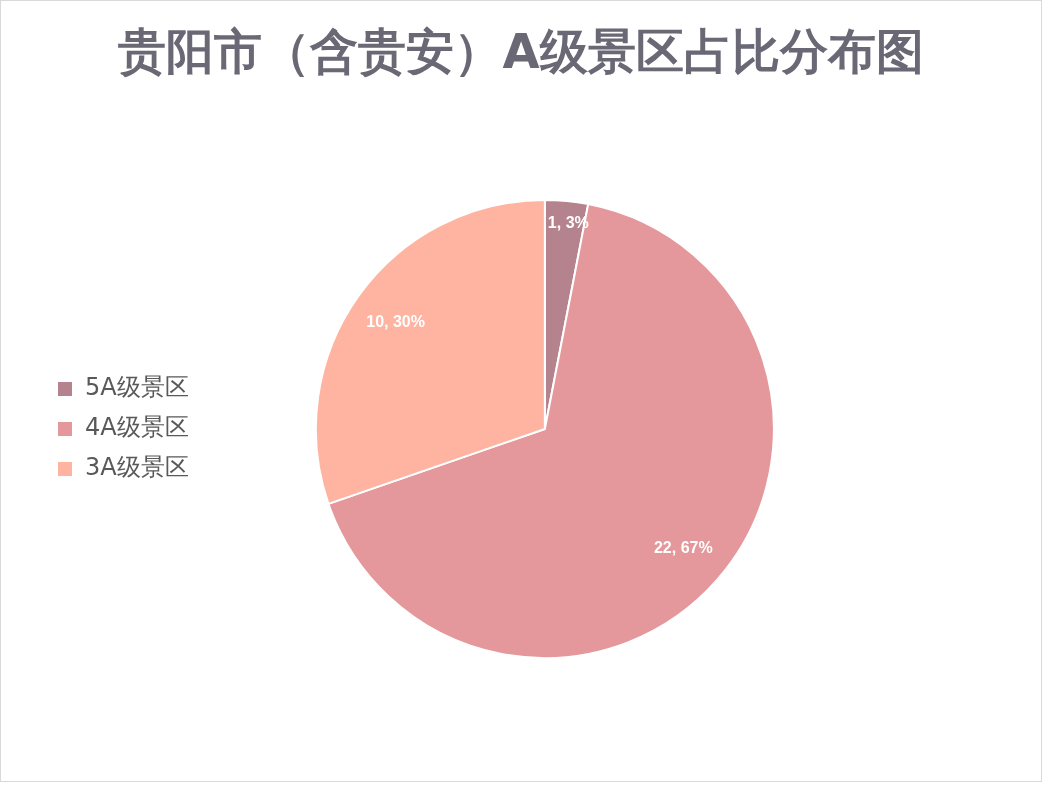  What do you see at coordinates (137, 387) in the screenshot?
I see `legend-label: 5A级景区` at bounding box center [137, 387].